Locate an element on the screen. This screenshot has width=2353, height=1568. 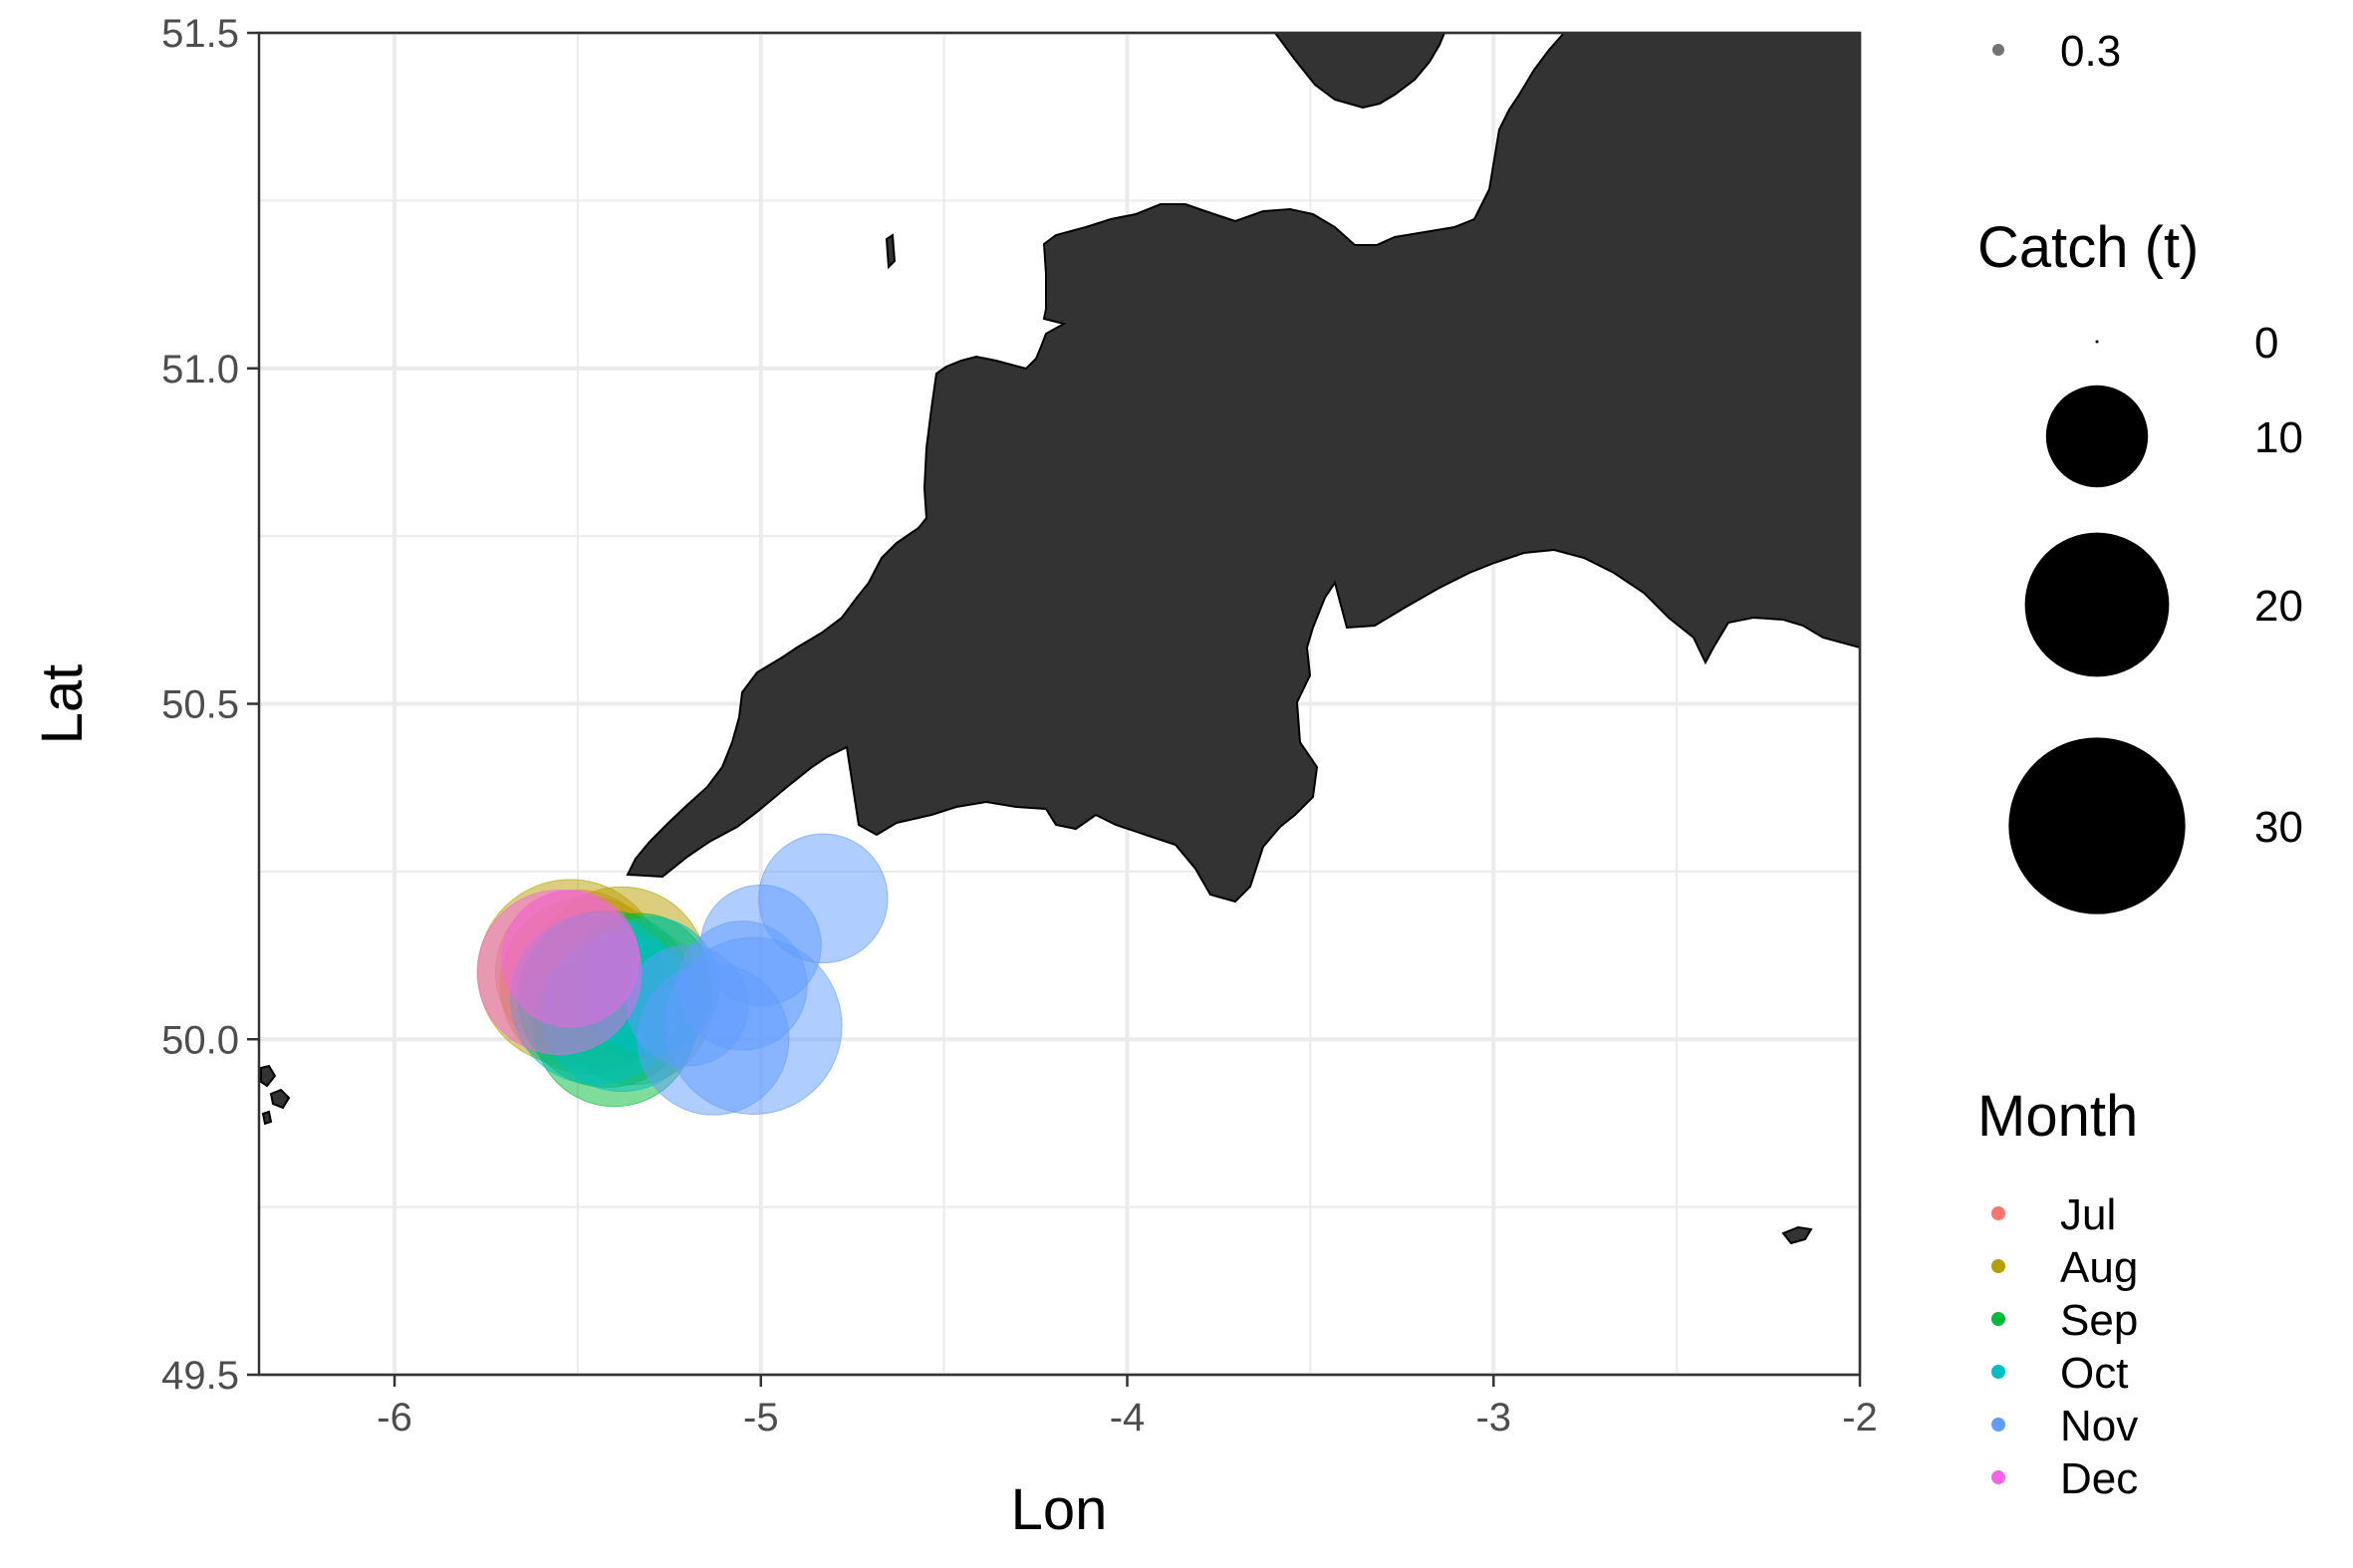
color-legend-label: Sep is located at coordinates (2099, 1320).